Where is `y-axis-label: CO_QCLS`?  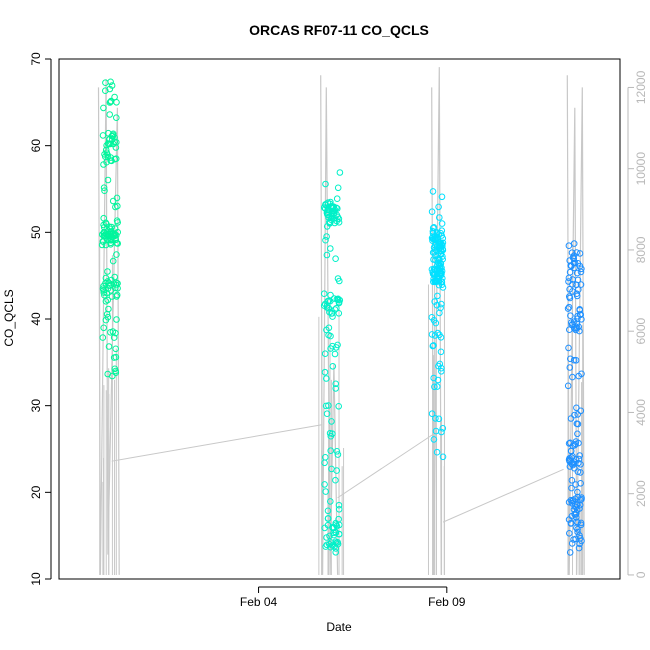
y-axis-label: CO_QCLS is located at coordinates (9, 317).